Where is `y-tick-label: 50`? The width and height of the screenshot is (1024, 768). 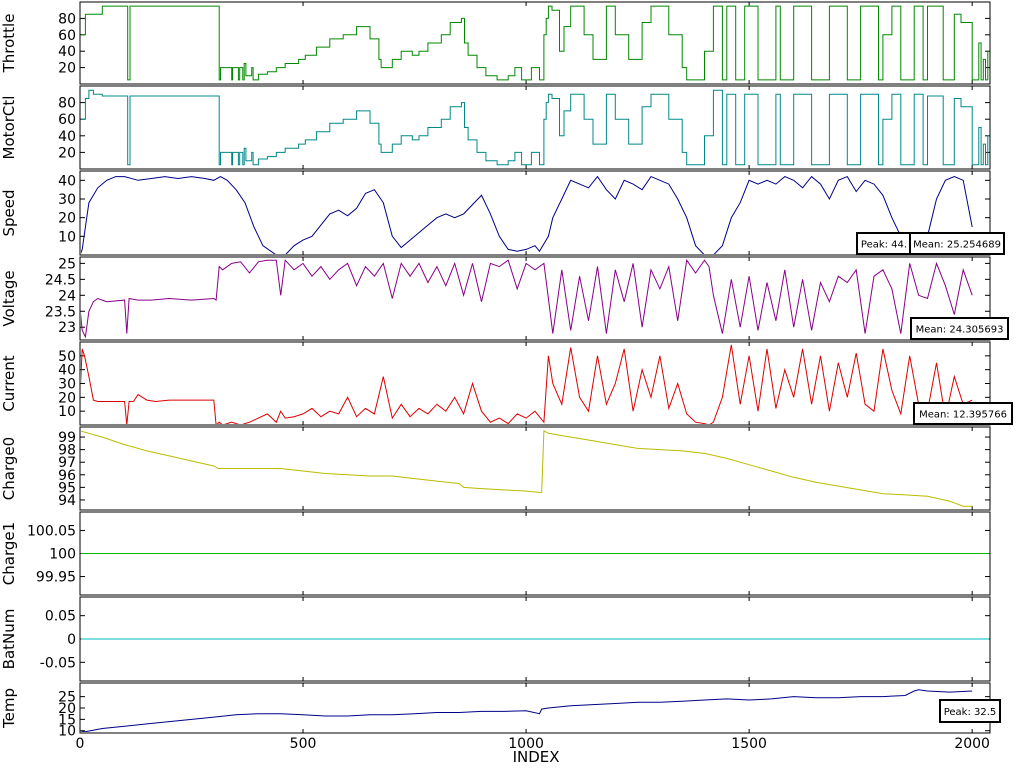
y-tick-label: 50 is located at coordinates (67, 357).